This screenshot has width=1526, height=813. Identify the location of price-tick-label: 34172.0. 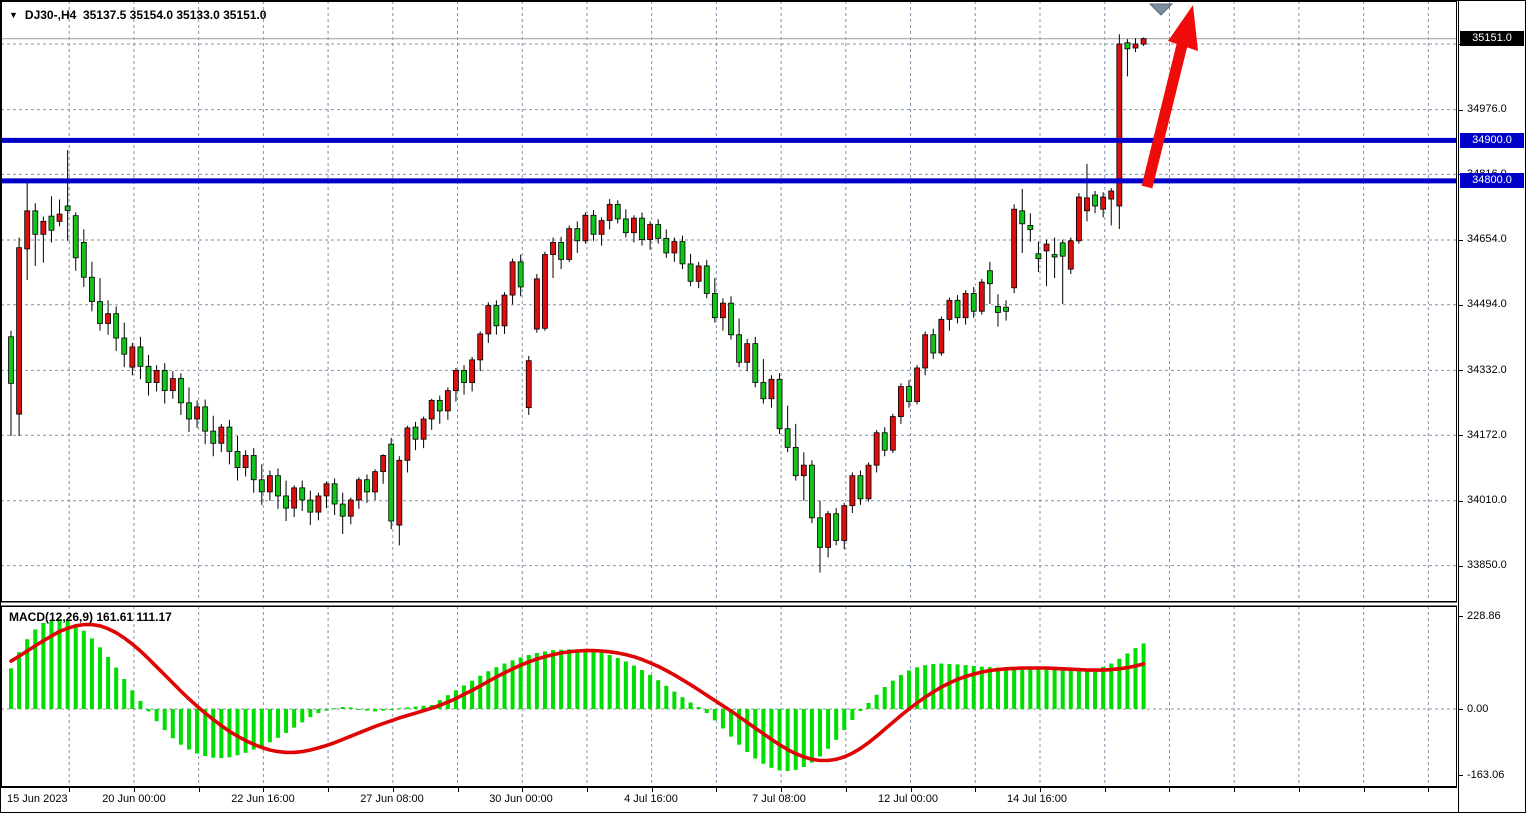
(1487, 434).